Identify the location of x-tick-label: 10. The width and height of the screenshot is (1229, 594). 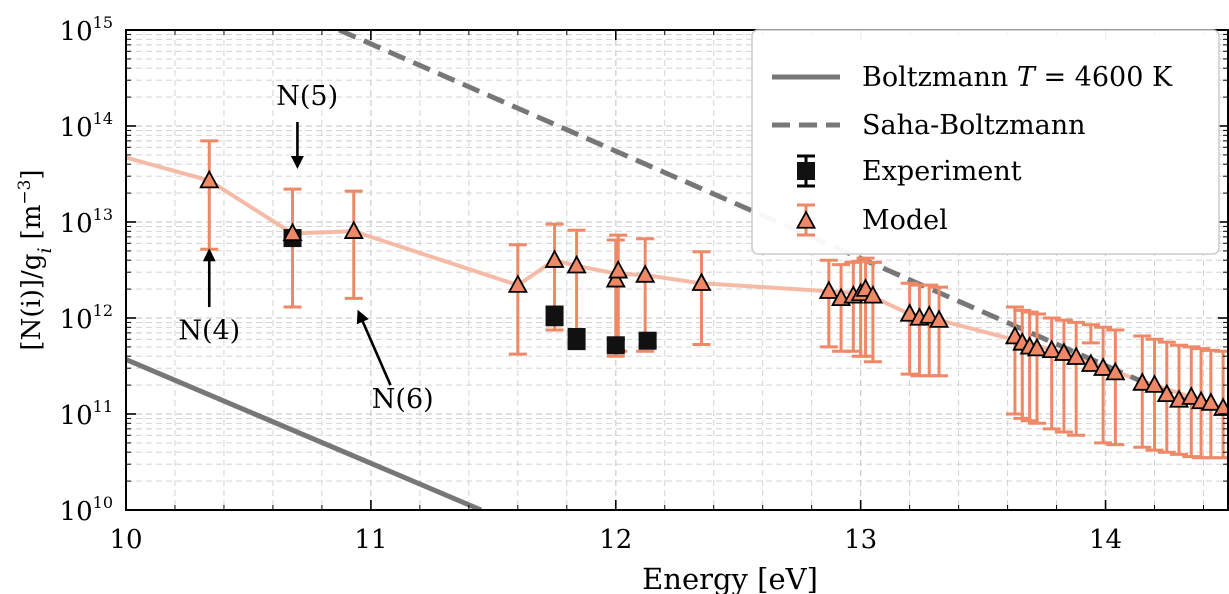
(125, 540).